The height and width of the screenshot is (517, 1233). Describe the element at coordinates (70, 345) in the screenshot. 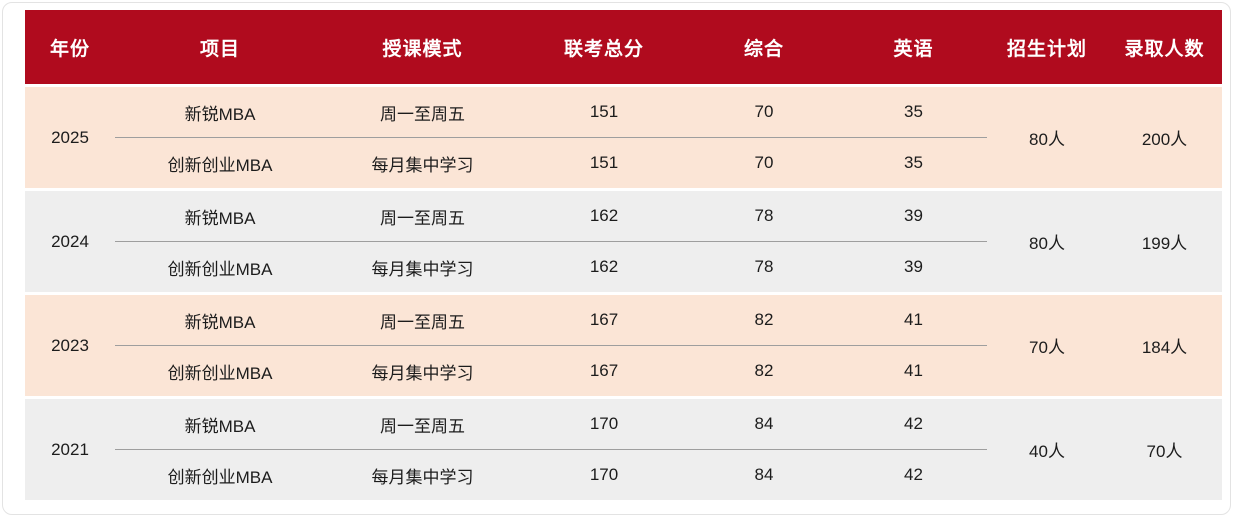

I see `year-cell: 2023` at that location.